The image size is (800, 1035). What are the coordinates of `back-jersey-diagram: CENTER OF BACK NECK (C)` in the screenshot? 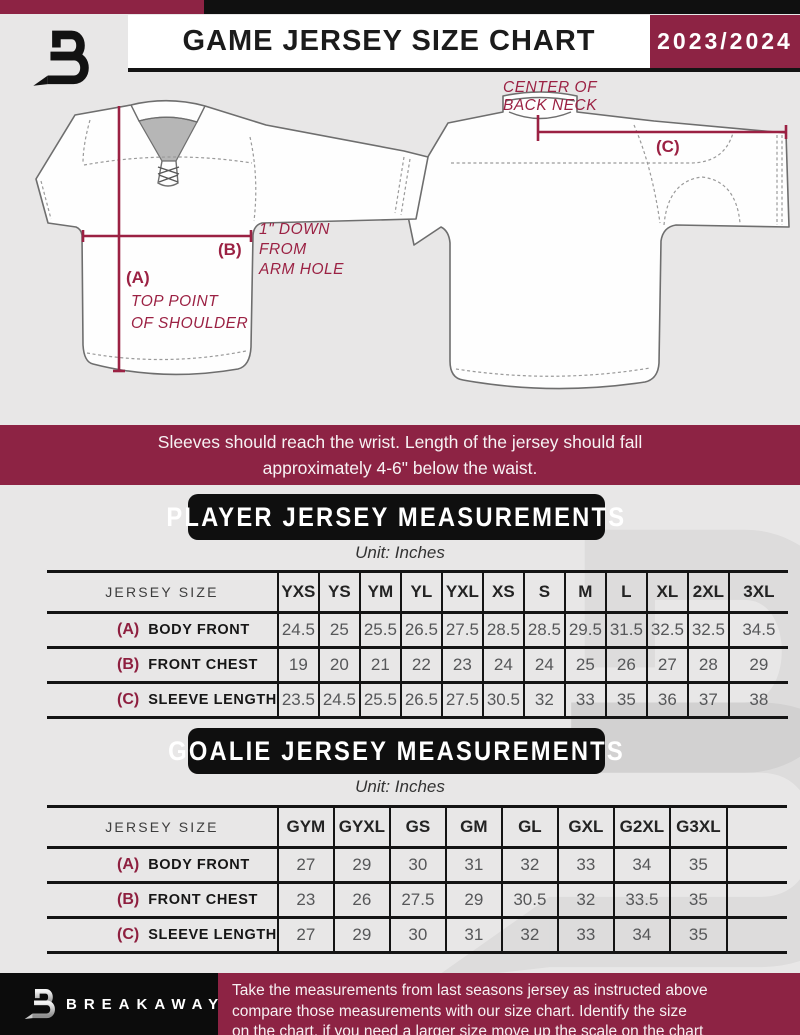 It's located at (596, 234).